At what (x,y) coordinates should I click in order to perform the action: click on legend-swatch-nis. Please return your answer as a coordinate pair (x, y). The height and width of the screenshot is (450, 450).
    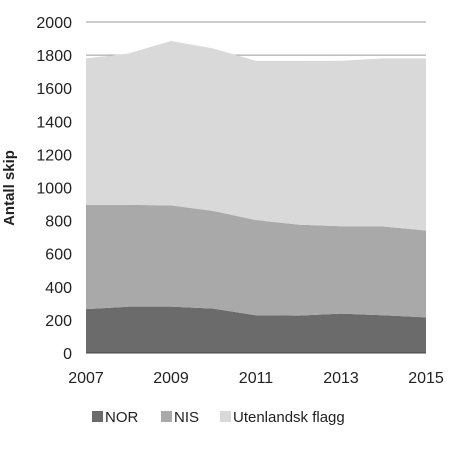
    Looking at the image, I should click on (166, 416).